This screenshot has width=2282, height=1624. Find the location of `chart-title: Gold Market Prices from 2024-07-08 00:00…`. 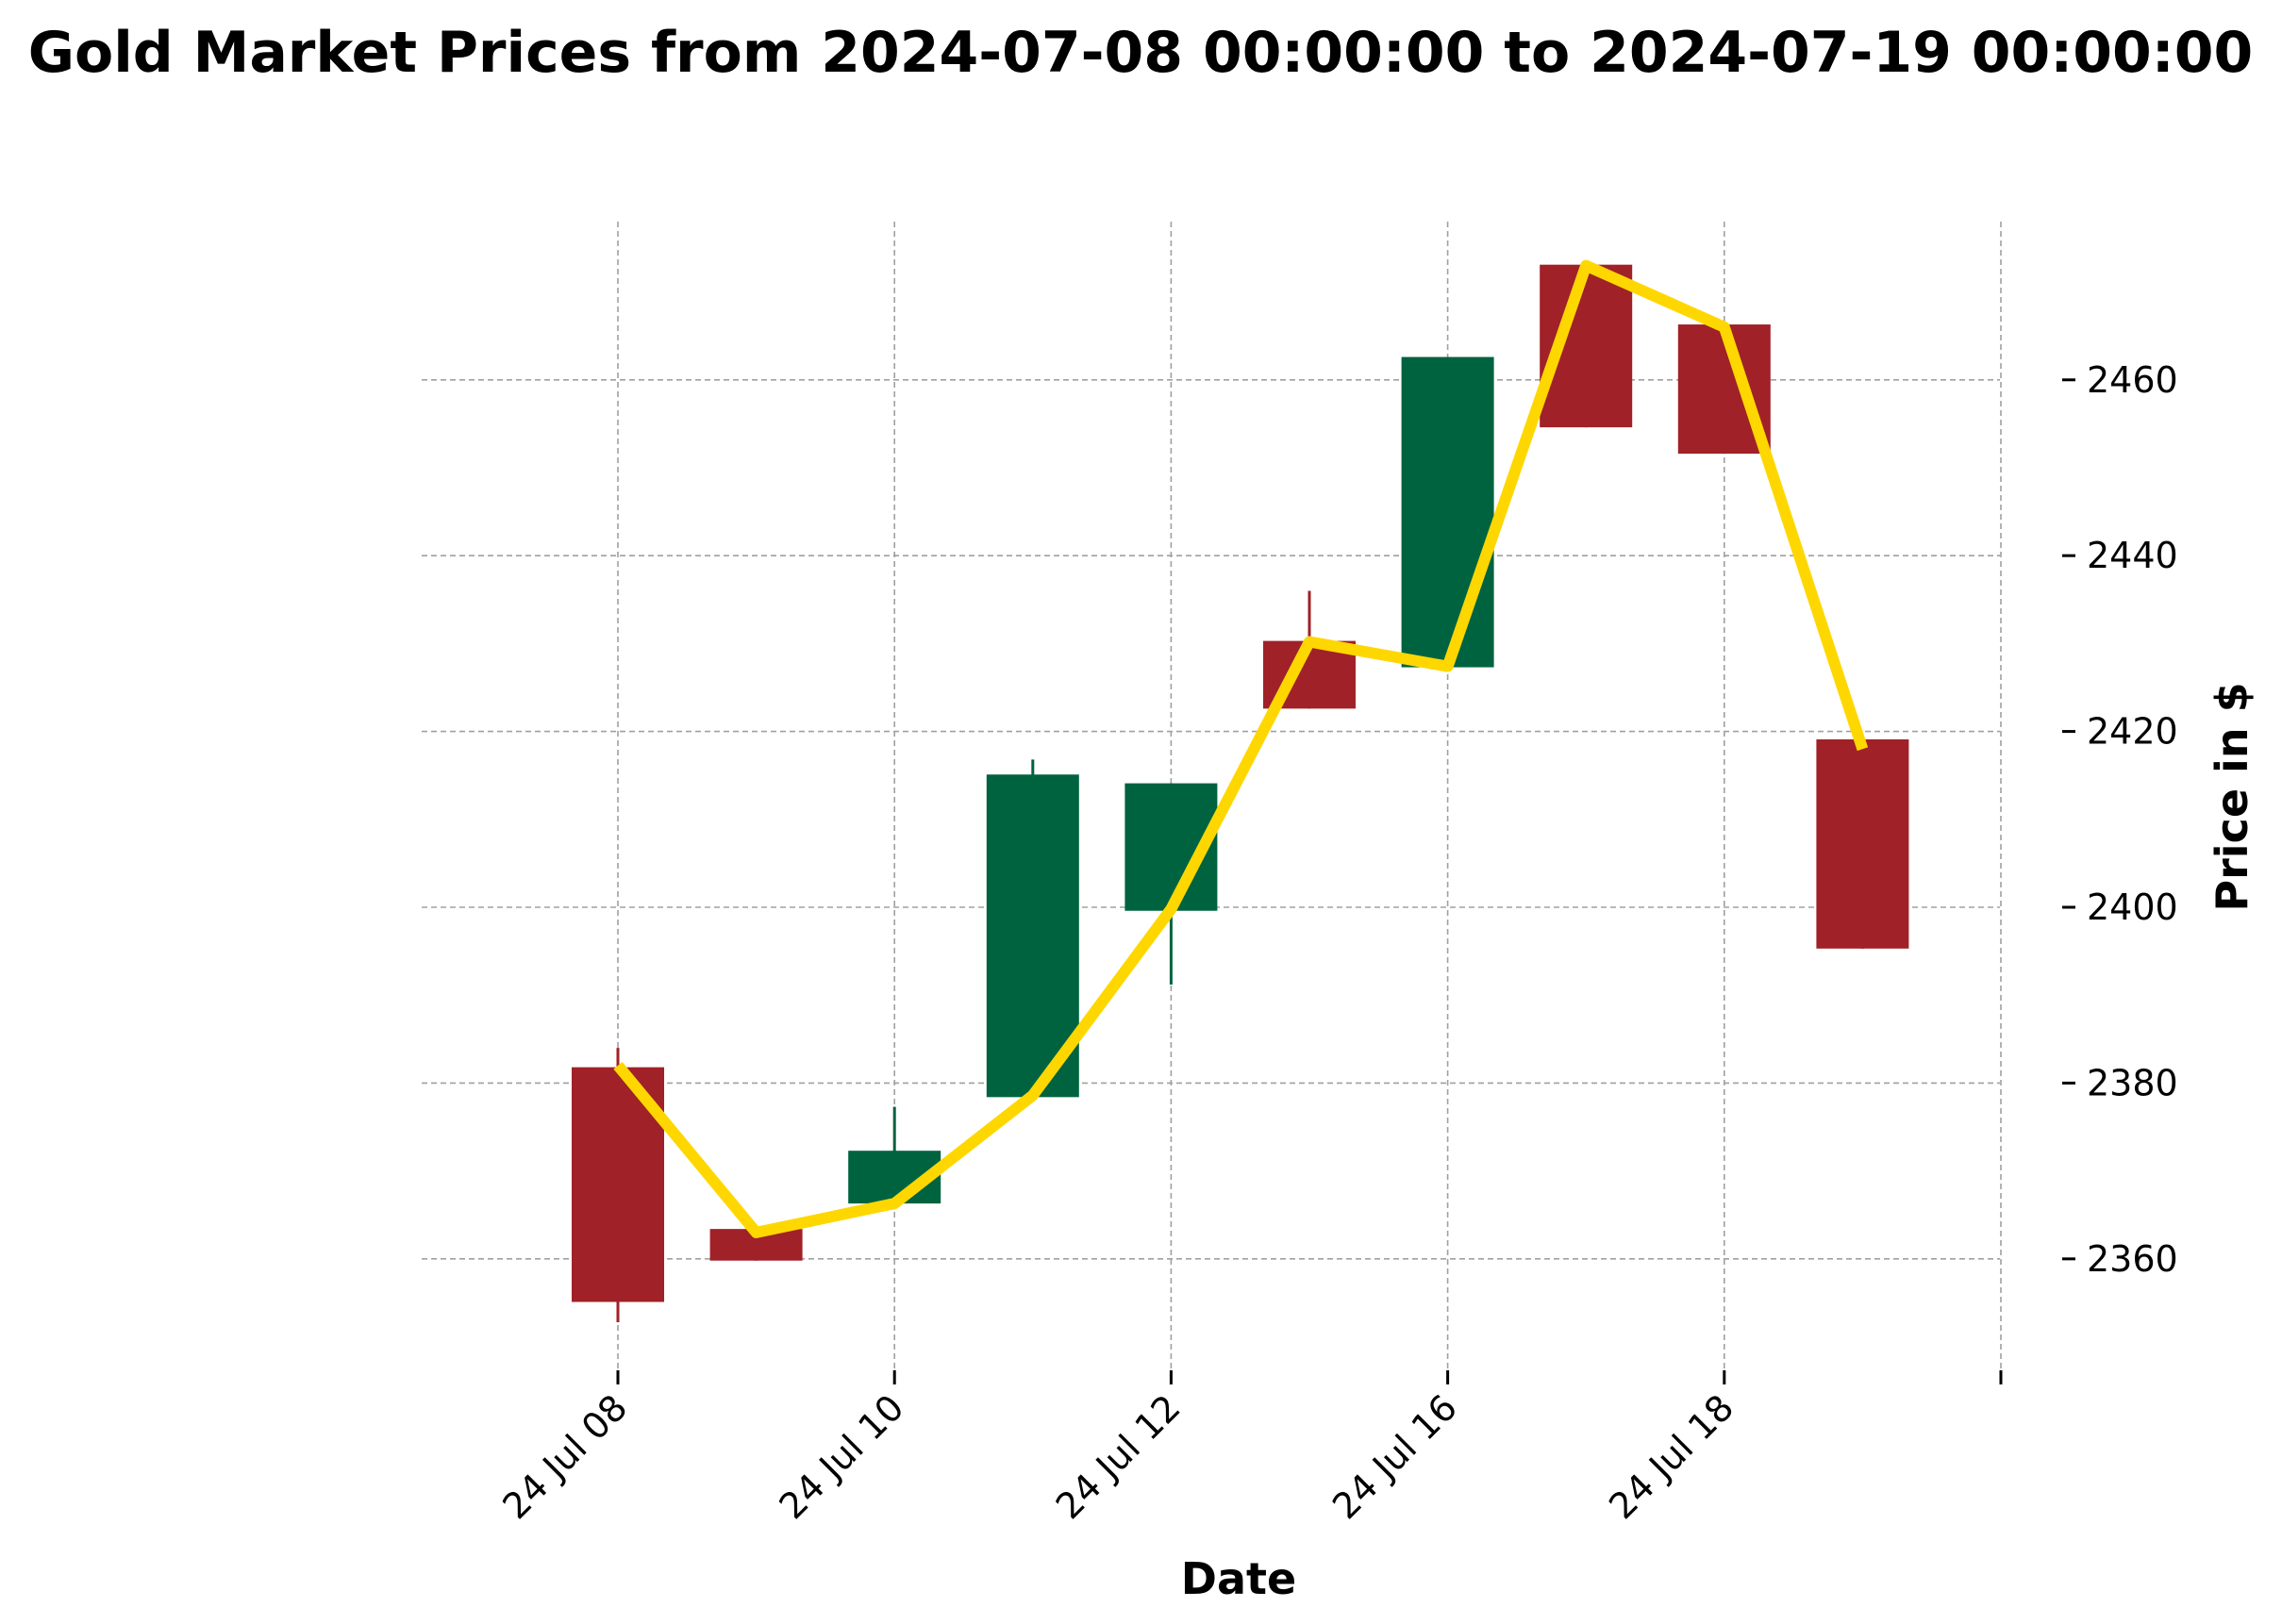

chart-title: Gold Market Prices from 2024-07-08 00:00… is located at coordinates (1141, 53).